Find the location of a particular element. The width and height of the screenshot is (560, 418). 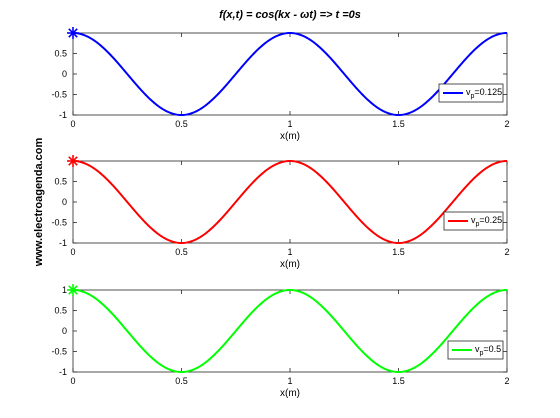

legend: vp=0.25 is located at coordinates (473, 221).